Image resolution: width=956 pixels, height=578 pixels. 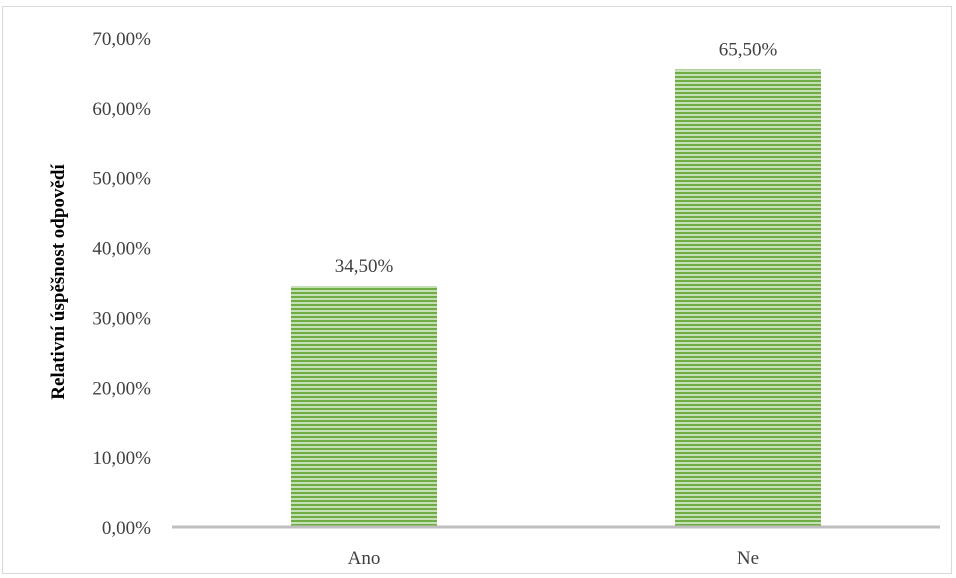 What do you see at coordinates (121, 458) in the screenshot?
I see `y-tick-label: 10,00%` at bounding box center [121, 458].